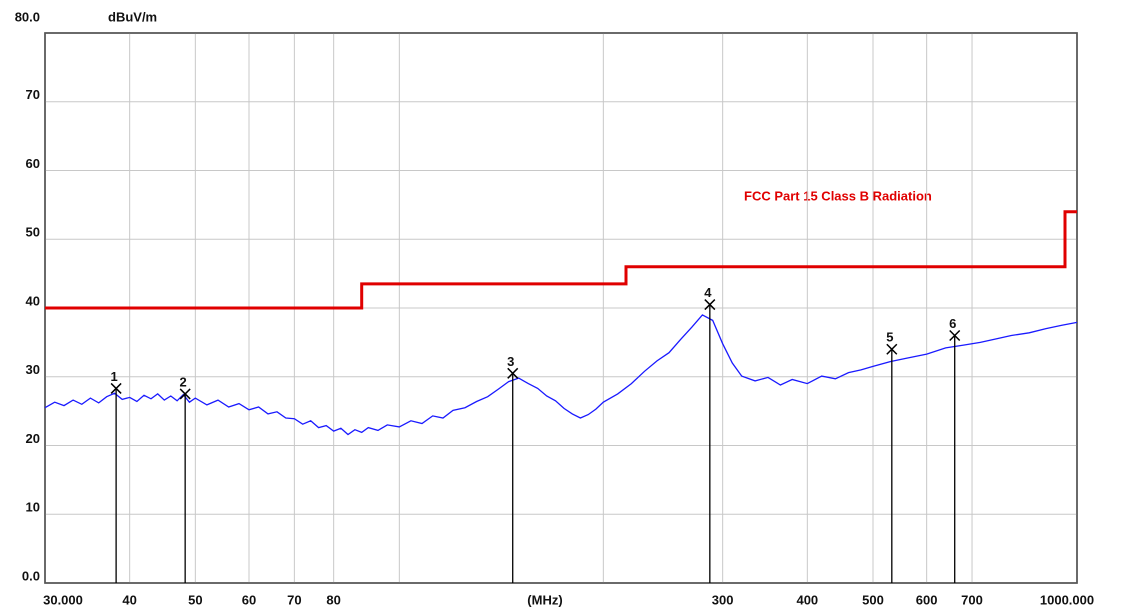  I want to click on x-tick-label: 70, so click(294, 599).